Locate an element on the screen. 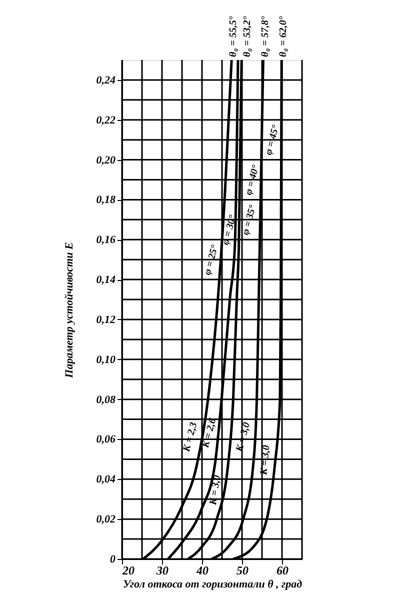 The height and width of the screenshot is (597, 400). y-tick-label: 0,08 is located at coordinates (106, 400).